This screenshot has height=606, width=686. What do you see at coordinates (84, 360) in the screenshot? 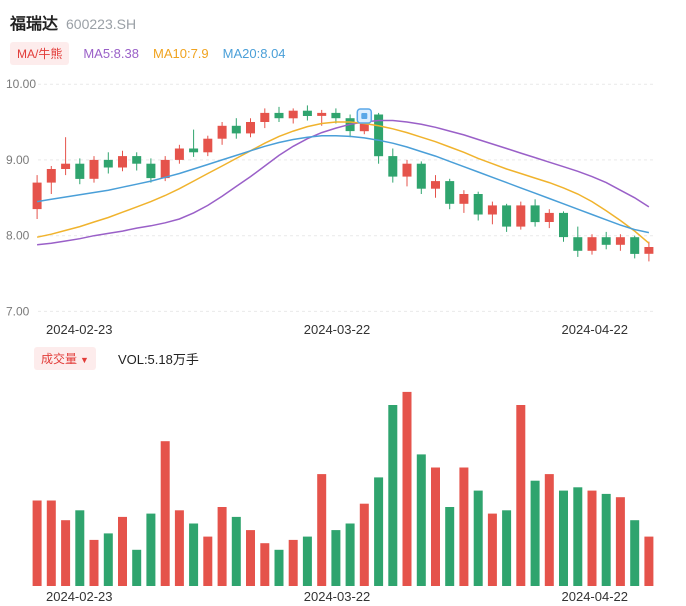
I see `chevron-down-icon: ▼` at bounding box center [84, 360].